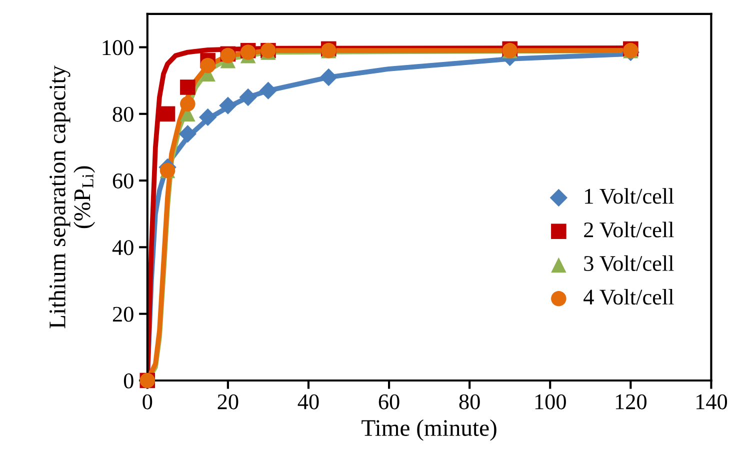 This screenshot has height=464, width=737. What do you see at coordinates (123, 114) in the screenshot?
I see `y-tick-label: 80` at bounding box center [123, 114].